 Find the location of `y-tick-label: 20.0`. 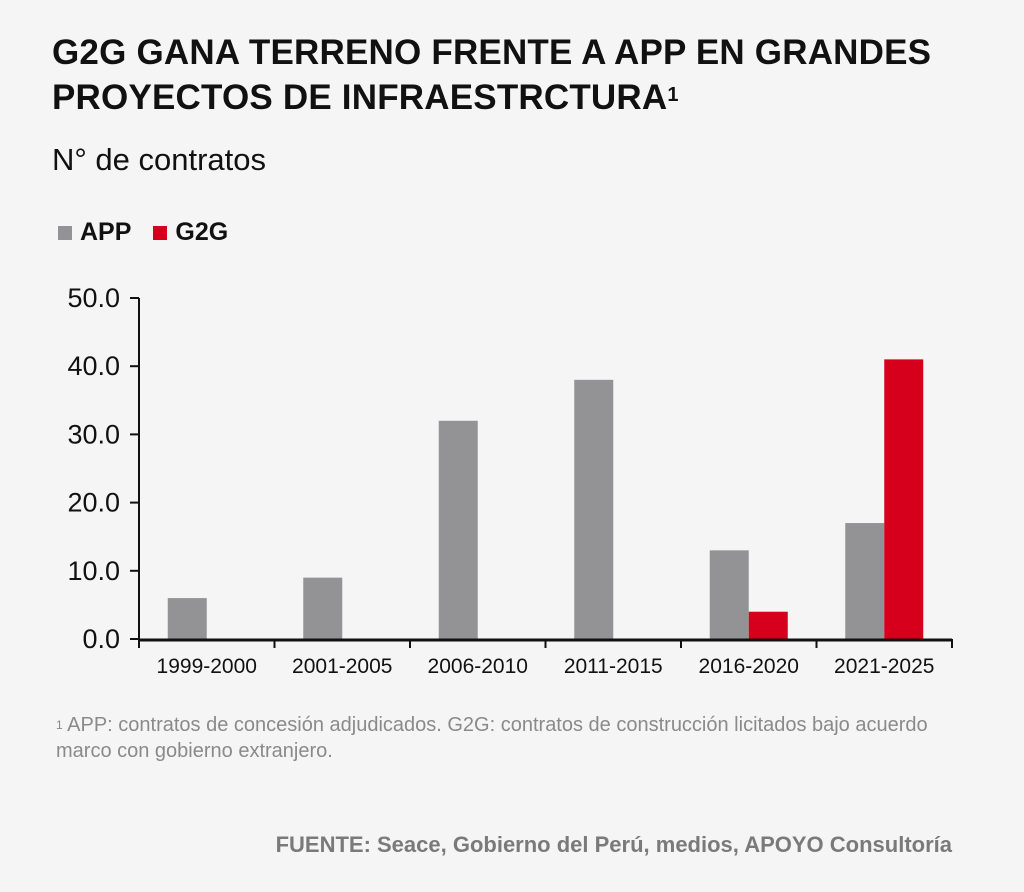

y-tick-label: 20.0 is located at coordinates (93, 503).